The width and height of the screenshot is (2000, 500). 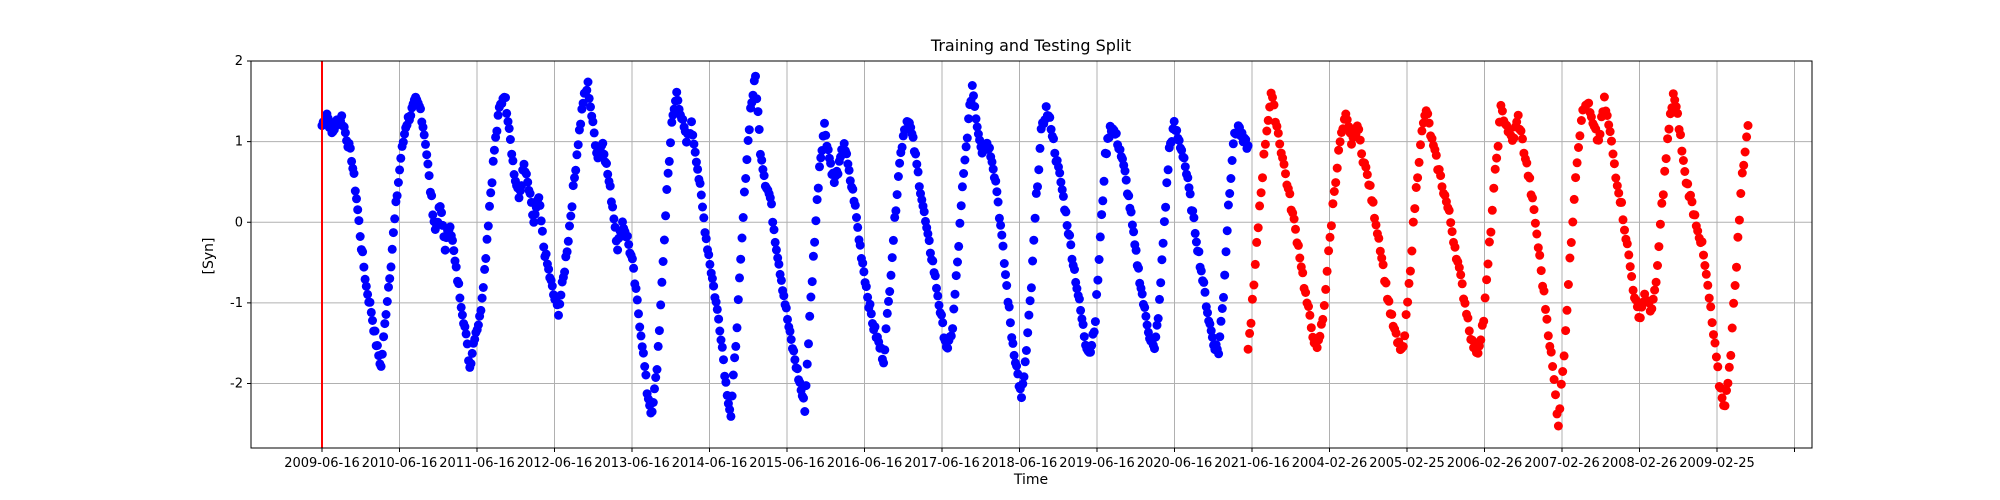 What do you see at coordinates (240, 223) in the screenshot?
I see `y-axis: -2 -1 0 1 2` at bounding box center [240, 223].